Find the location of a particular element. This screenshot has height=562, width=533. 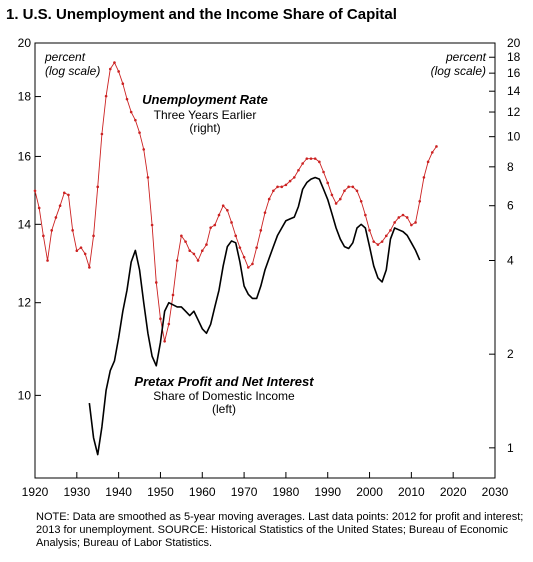

series-sublabel-unemployment-1: Three Years Earlier is located at coordinates (205, 115).